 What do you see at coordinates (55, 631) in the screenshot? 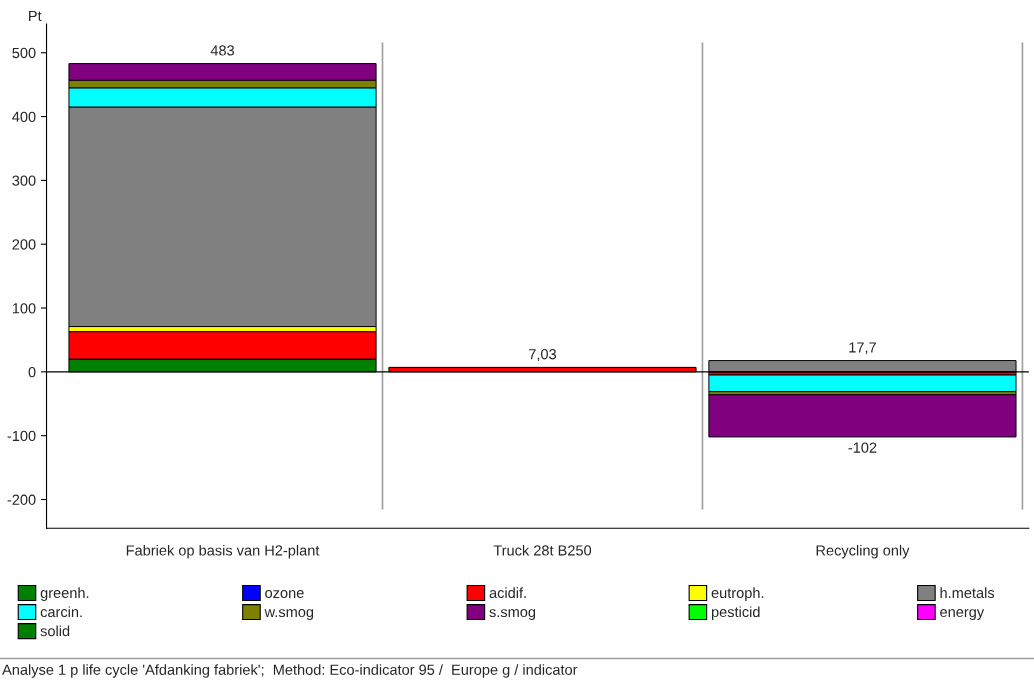
I see `legend-label: solid` at bounding box center [55, 631].